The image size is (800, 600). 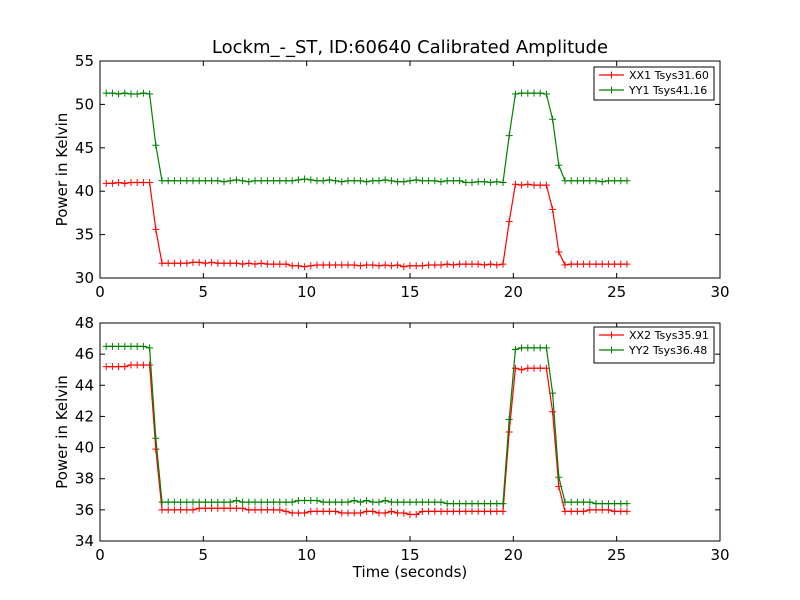 What do you see at coordinates (667, 90) in the screenshot?
I see `legend-label: YY1 Tsys41.16` at bounding box center [667, 90].